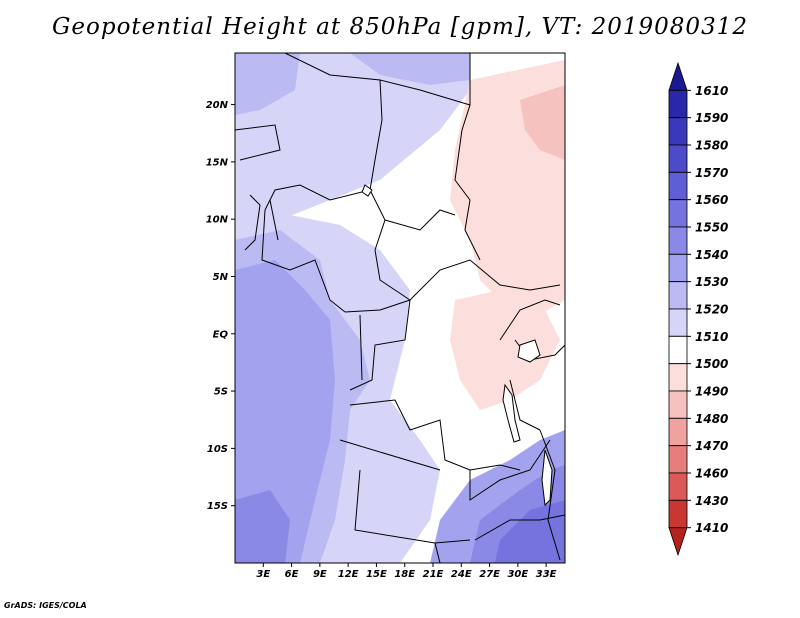 This screenshot has width=800, height=618. I want to click on x-tick-label: 27E, so click(489, 574).